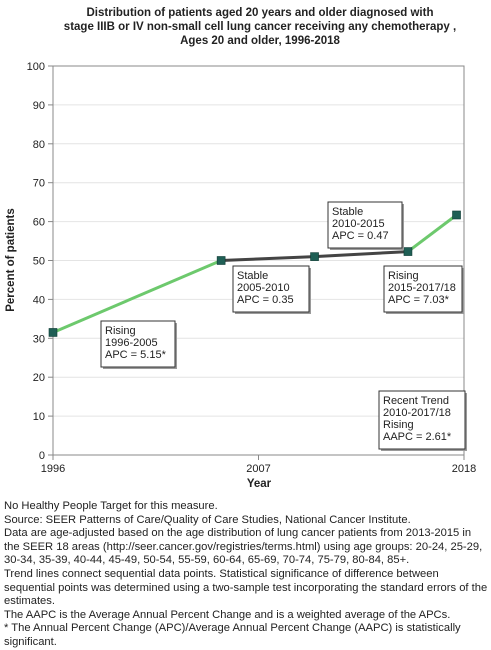 This screenshot has height=650, width=491. Describe the element at coordinates (263, 288) in the screenshot. I see `annotation-2-line-2: 2005-2010` at that location.